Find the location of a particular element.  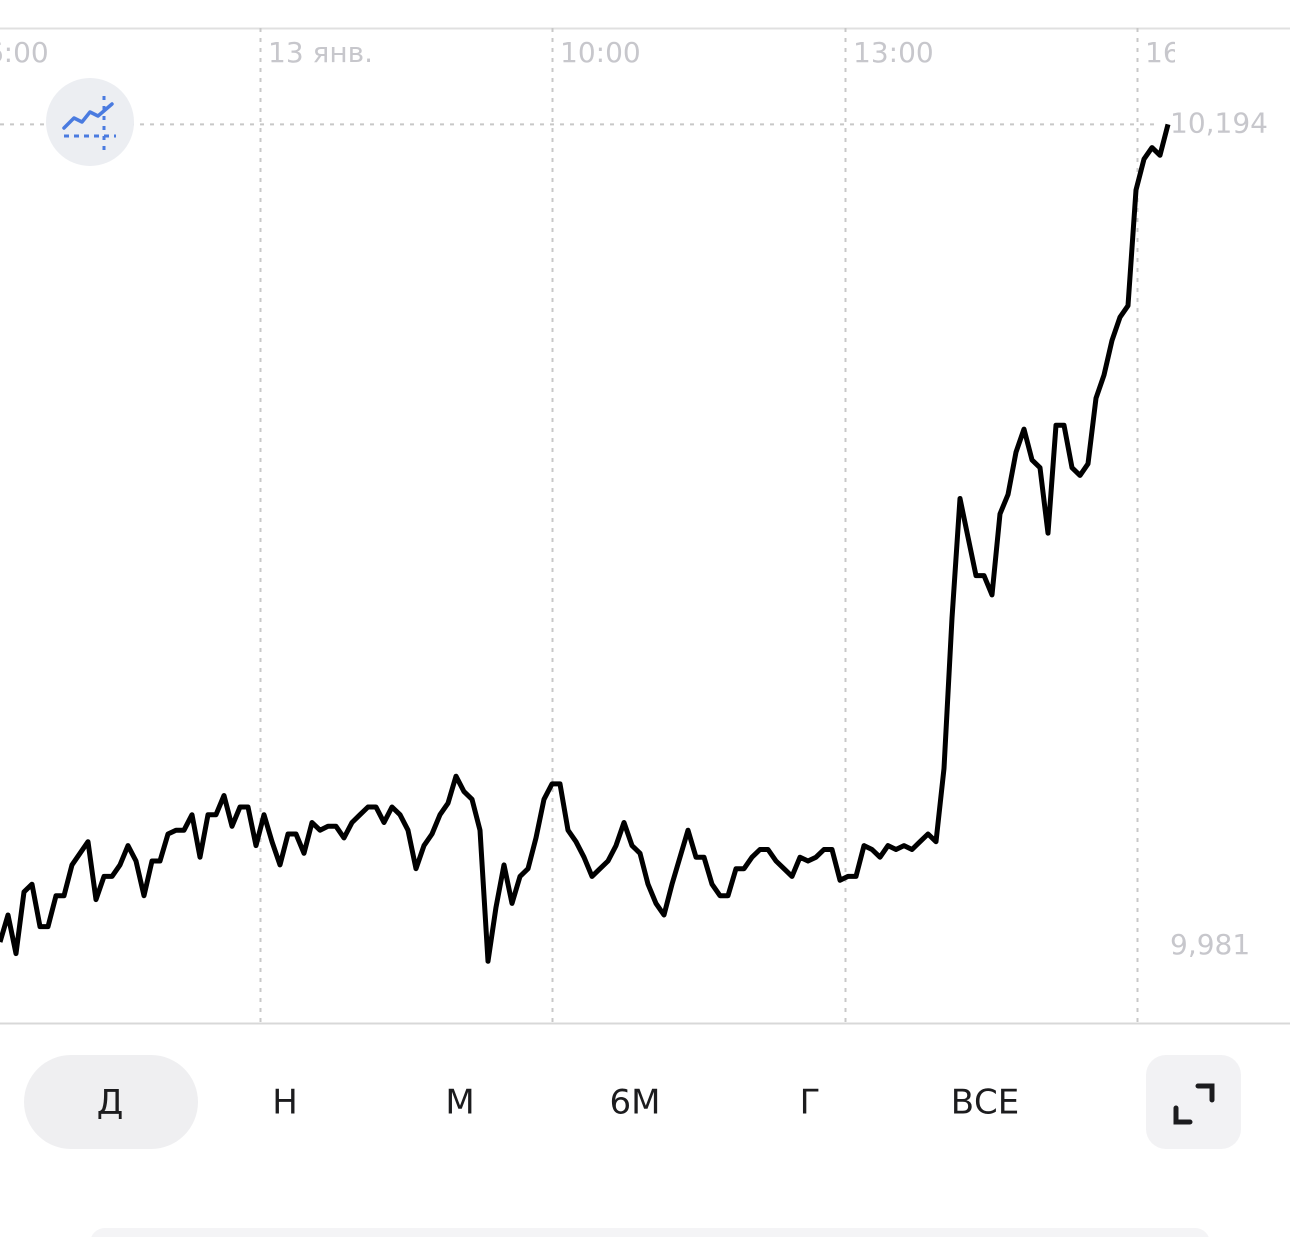

period-button: Н is located at coordinates (285, 1103).